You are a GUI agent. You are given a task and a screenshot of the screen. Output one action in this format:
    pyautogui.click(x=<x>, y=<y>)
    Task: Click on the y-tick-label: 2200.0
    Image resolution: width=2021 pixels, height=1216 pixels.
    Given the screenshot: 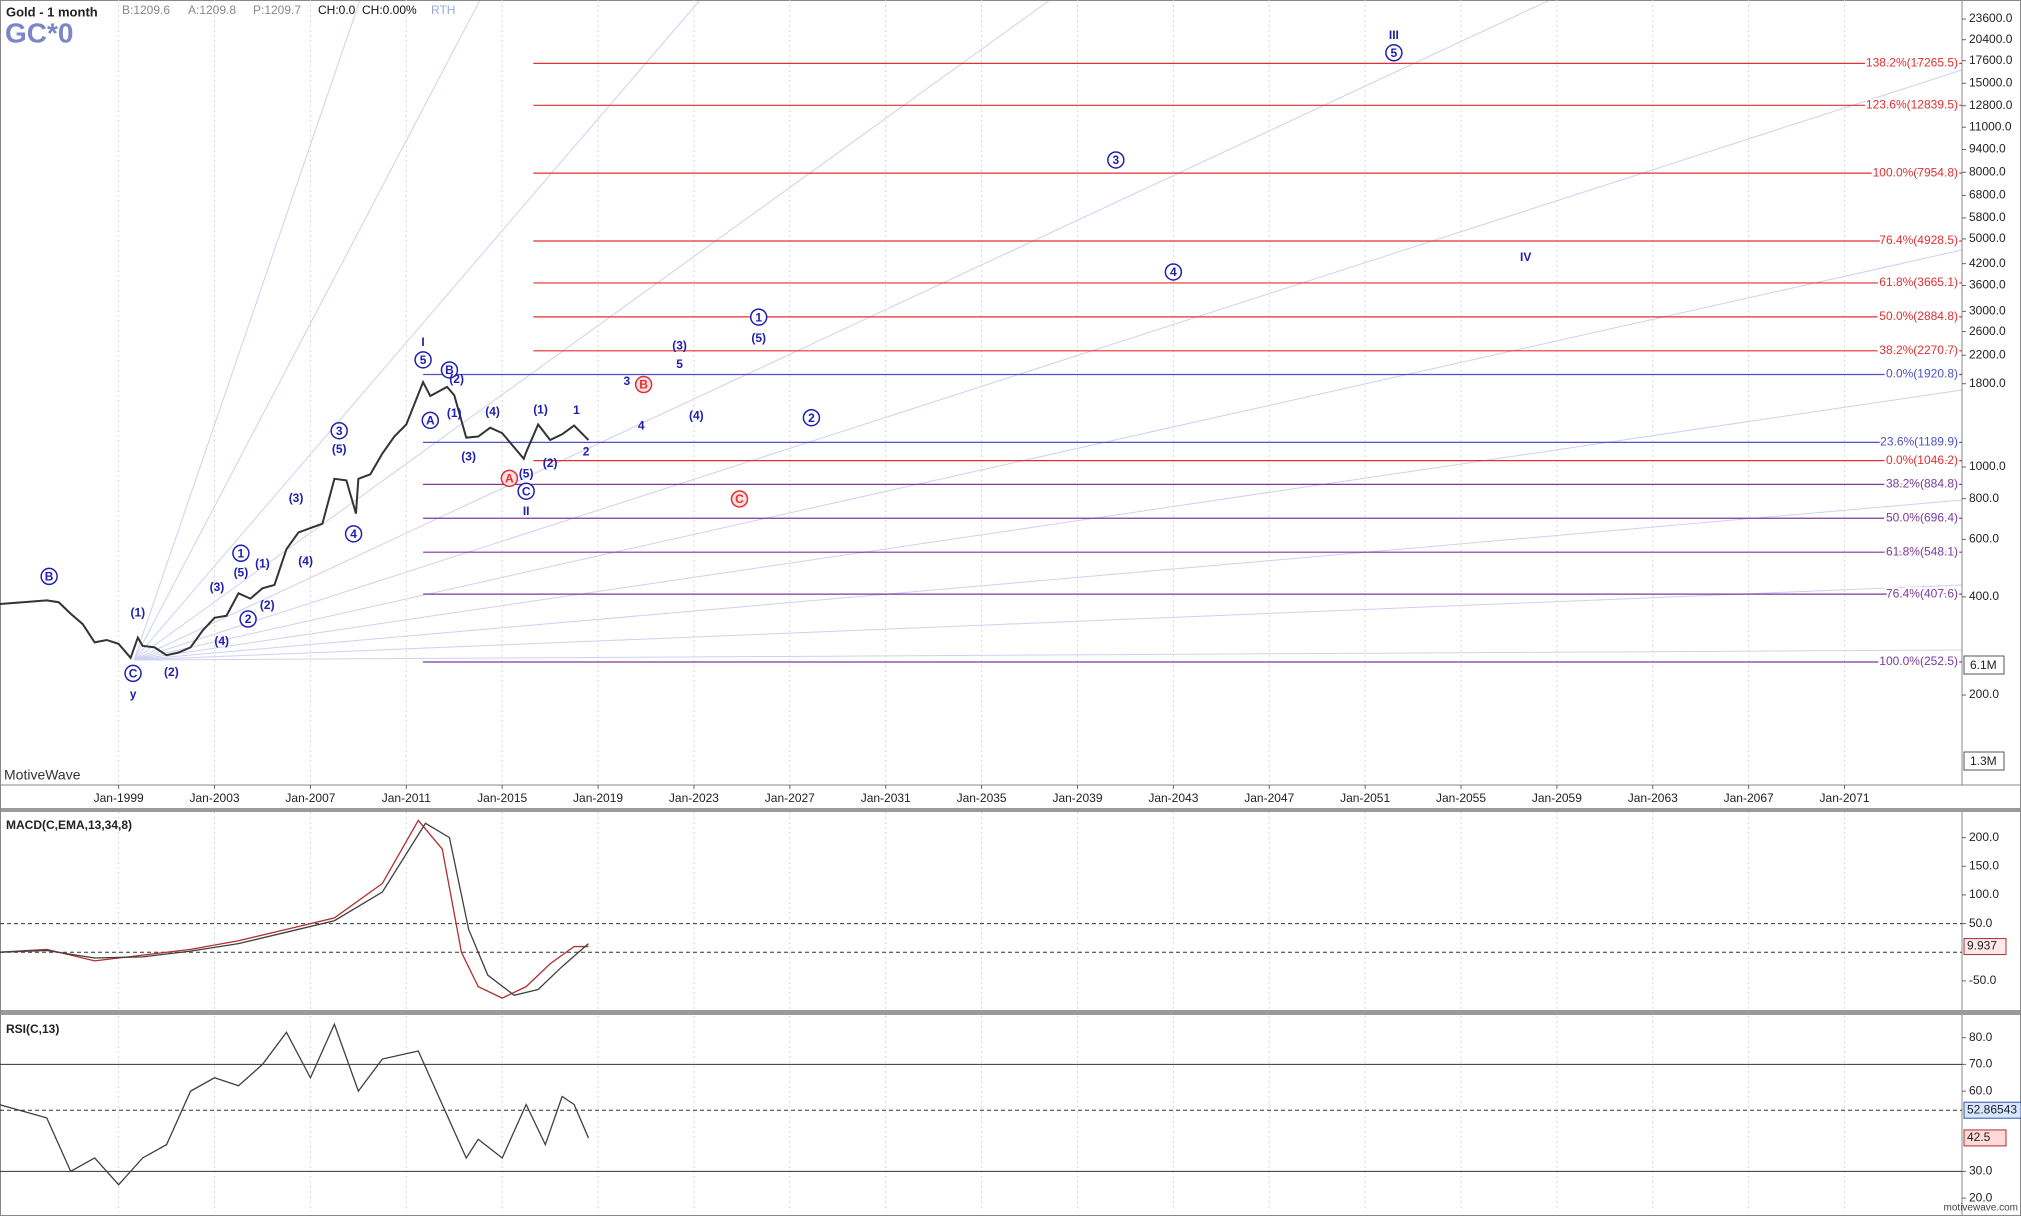 What is the action you would take?
    pyautogui.click(x=1987, y=354)
    